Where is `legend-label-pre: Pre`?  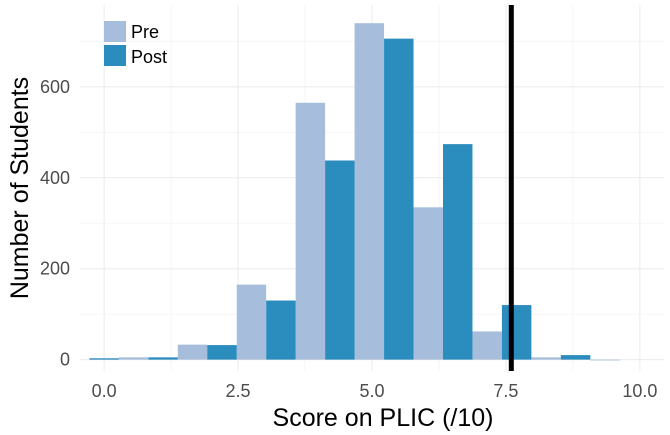 legend-label-pre: Pre is located at coordinates (145, 32).